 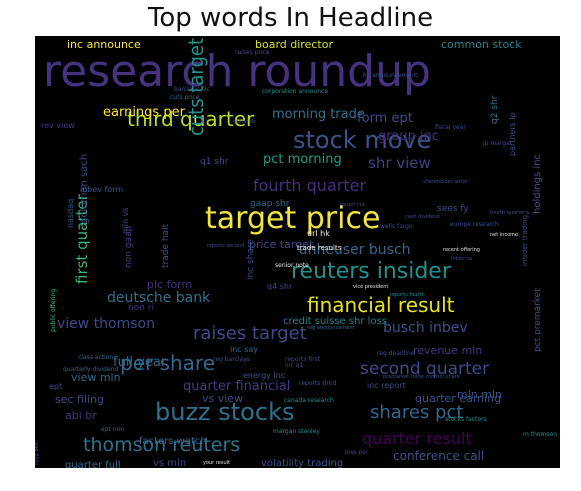 What do you see at coordinates (302, 463) in the screenshot?
I see `cloud-word: volatility trading` at bounding box center [302, 463].